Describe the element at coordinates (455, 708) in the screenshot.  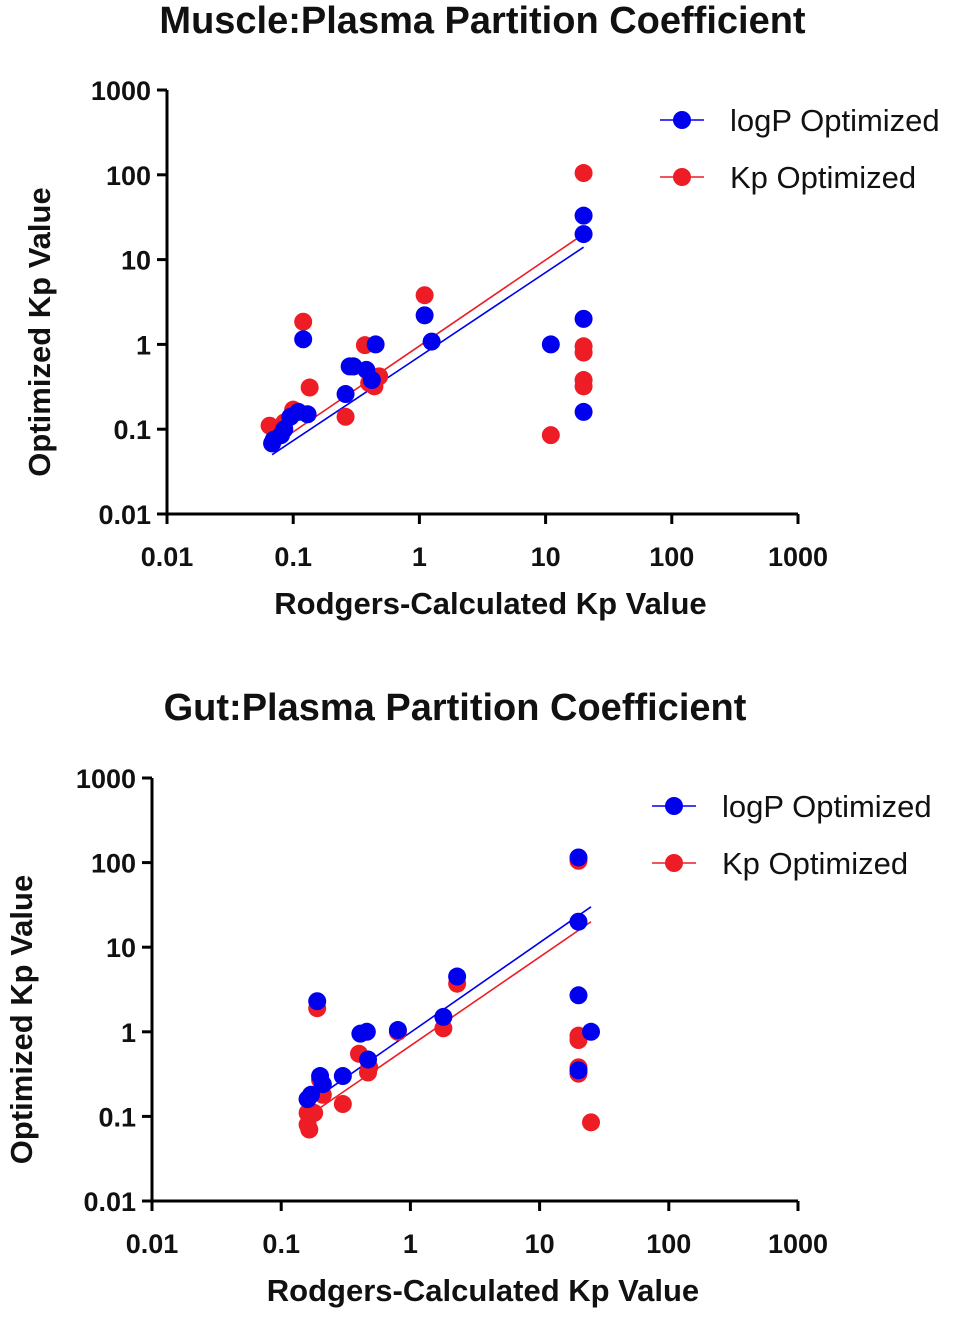
I see `chart-title: Gut:Plasma Partition Coefficient` at that location.